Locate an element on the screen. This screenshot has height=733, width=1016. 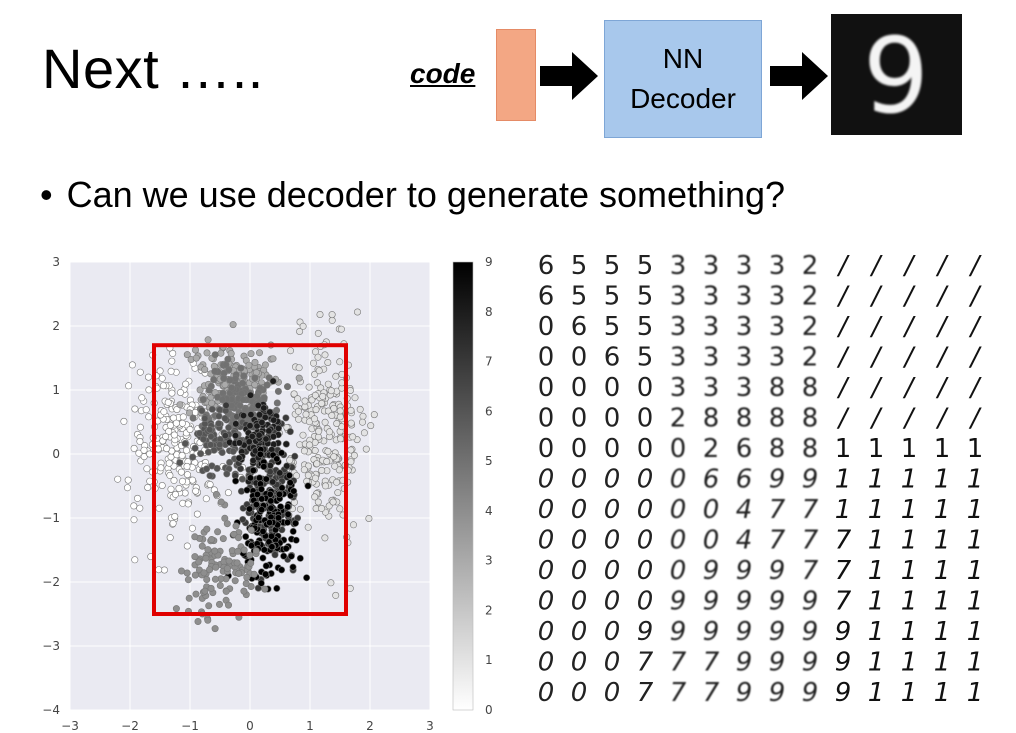
decoded-digit: 9 is located at coordinates (896, 75).